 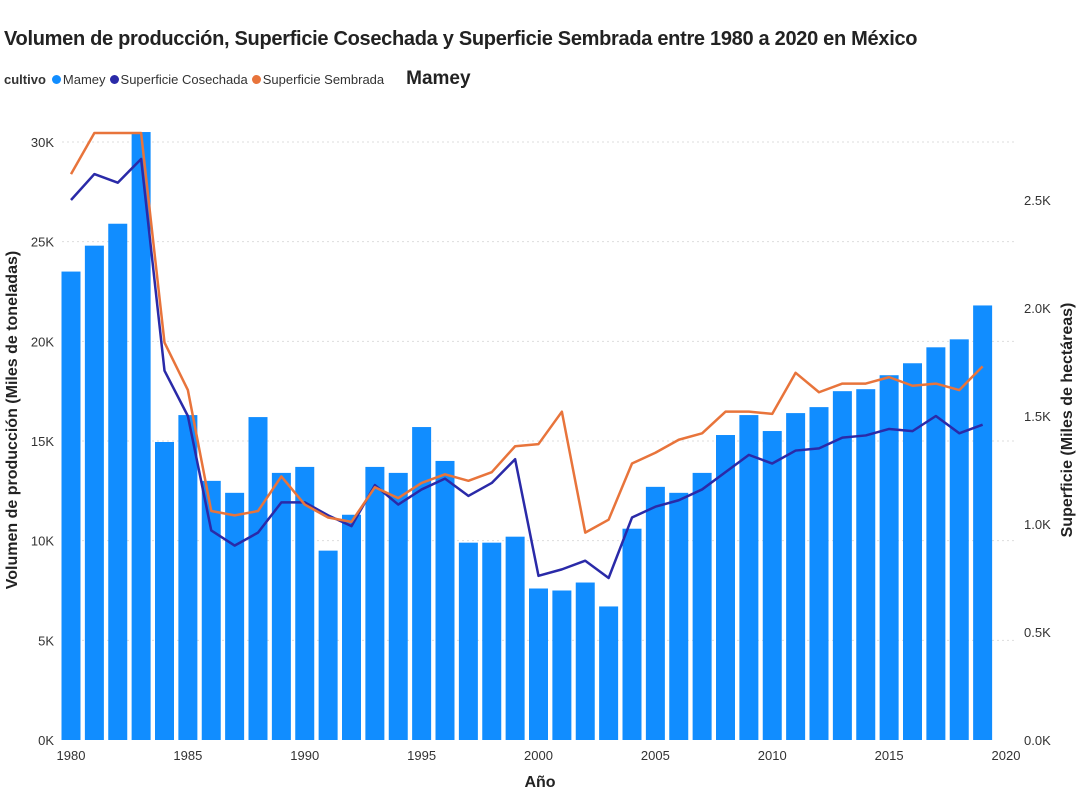 I want to click on legend-item-mamey: Mamey, so click(x=78, y=79).